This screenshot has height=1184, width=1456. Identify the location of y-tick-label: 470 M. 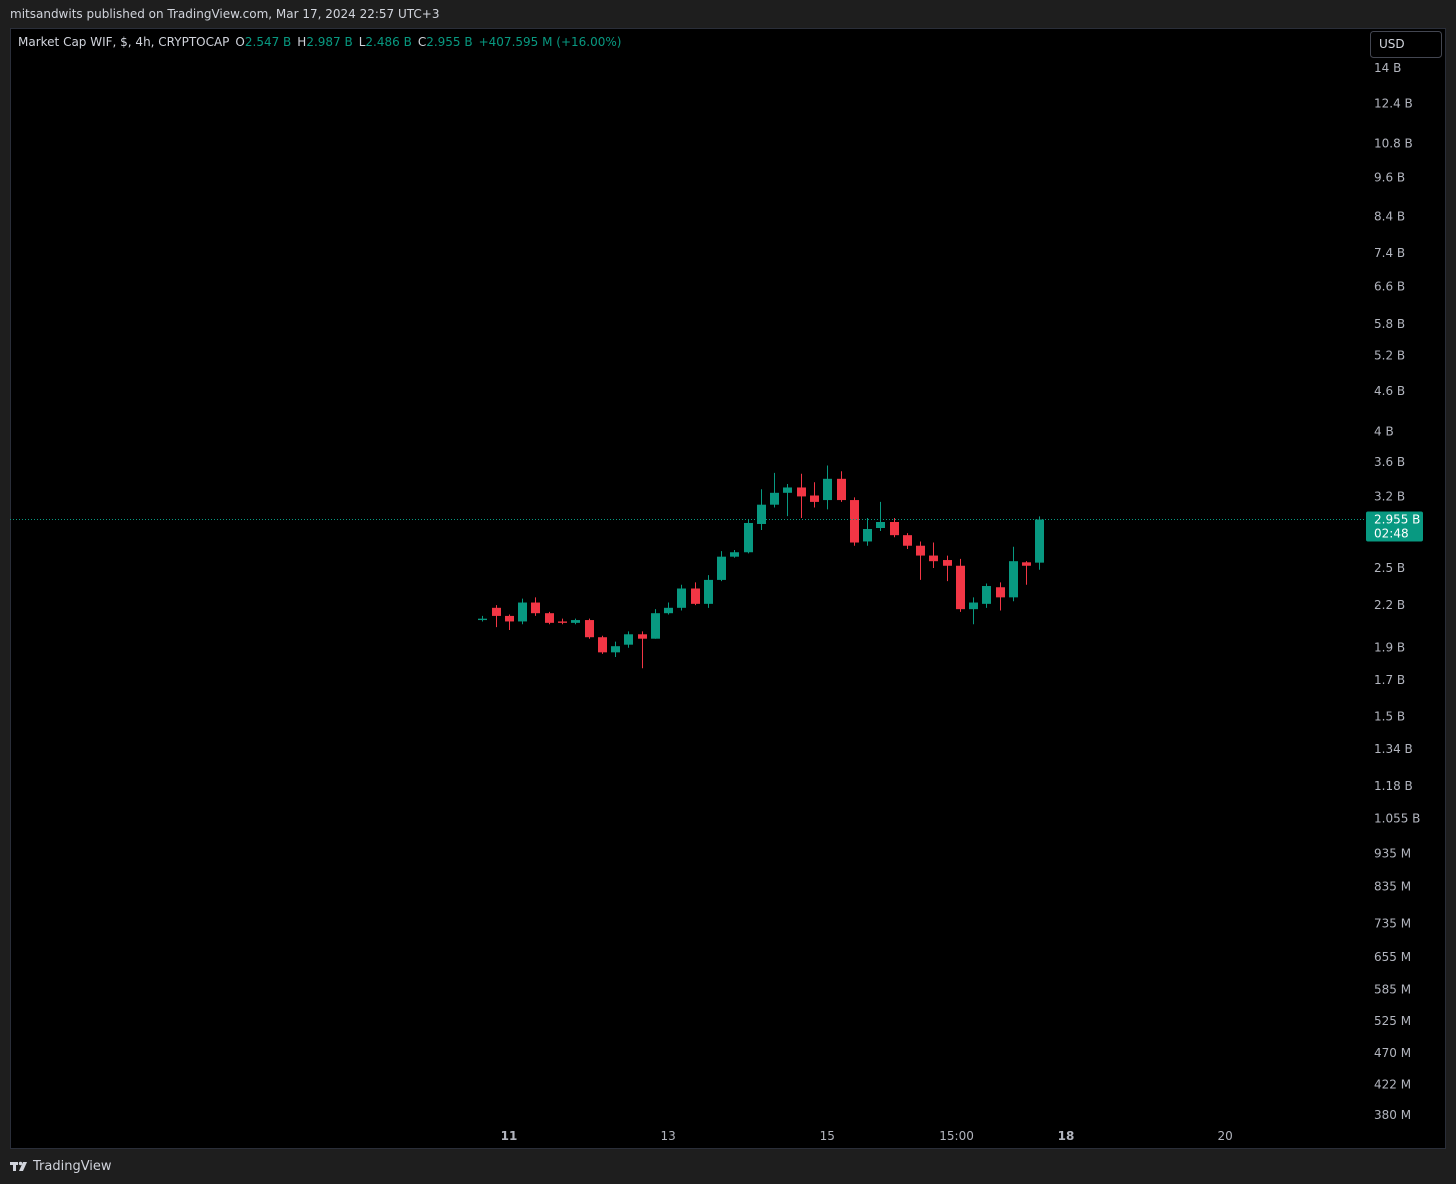
(1392, 1053).